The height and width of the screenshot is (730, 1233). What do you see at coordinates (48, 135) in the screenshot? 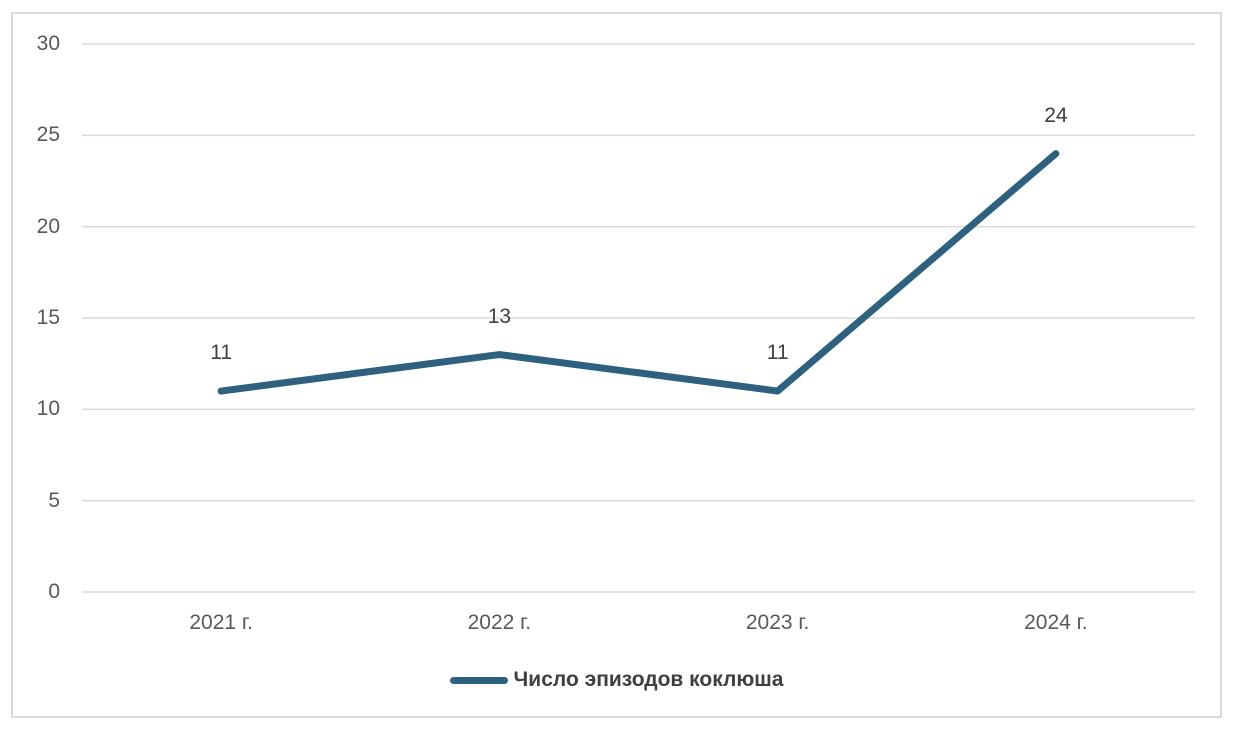
I see `y-axis-tick-label: 25` at bounding box center [48, 135].